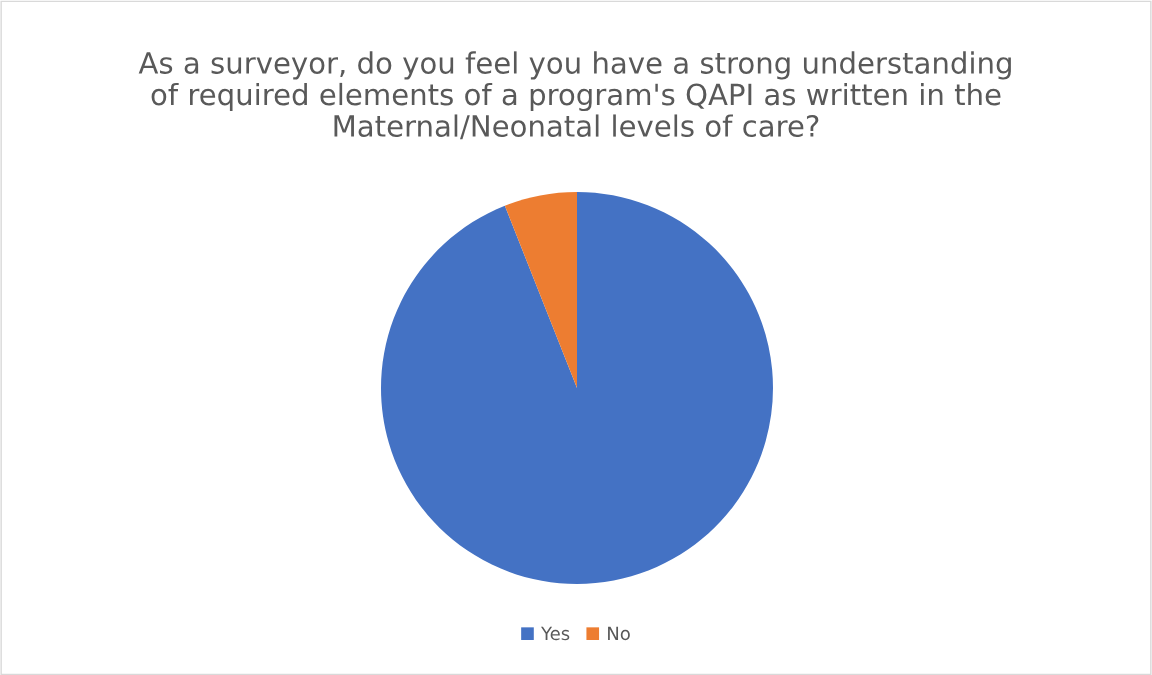  What do you see at coordinates (574, 95) in the screenshot?
I see `chart-title: As a surveyor, do you feel you have a strong understanding of required elements of a program's QAPI as written in the Maternal/Neonatal levels of care?` at bounding box center [574, 95].